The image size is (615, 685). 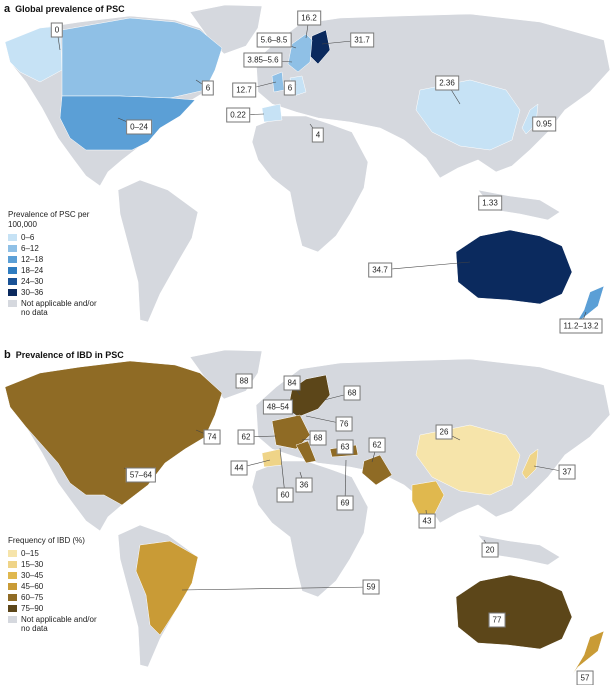 I want to click on callout: 12.7, so click(x=244, y=90).